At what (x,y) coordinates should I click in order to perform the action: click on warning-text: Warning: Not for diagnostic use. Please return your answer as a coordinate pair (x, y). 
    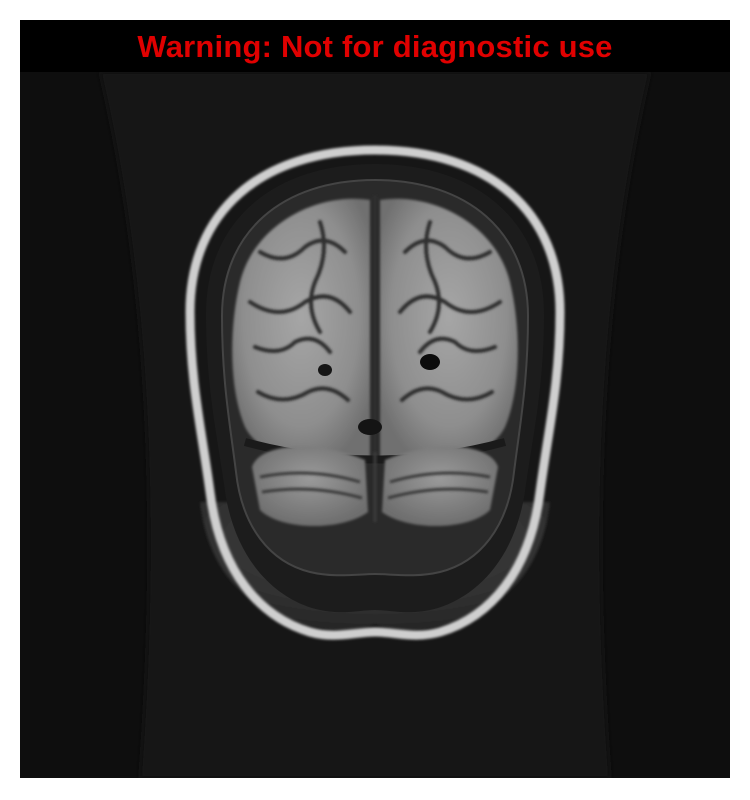
    Looking at the image, I should click on (375, 46).